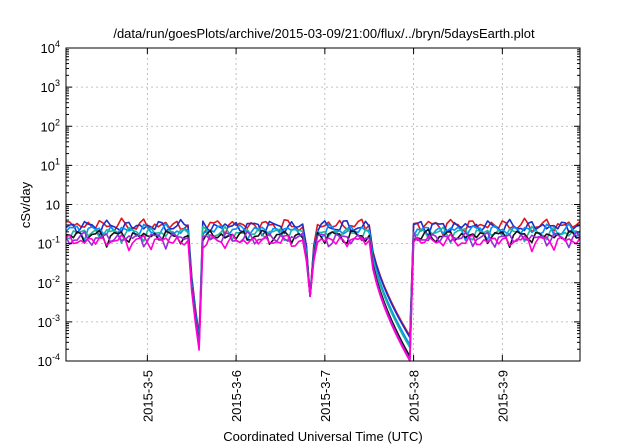 This screenshot has height=448, width=640. I want to click on y-tick-exponent: -2, so click(56, 279).